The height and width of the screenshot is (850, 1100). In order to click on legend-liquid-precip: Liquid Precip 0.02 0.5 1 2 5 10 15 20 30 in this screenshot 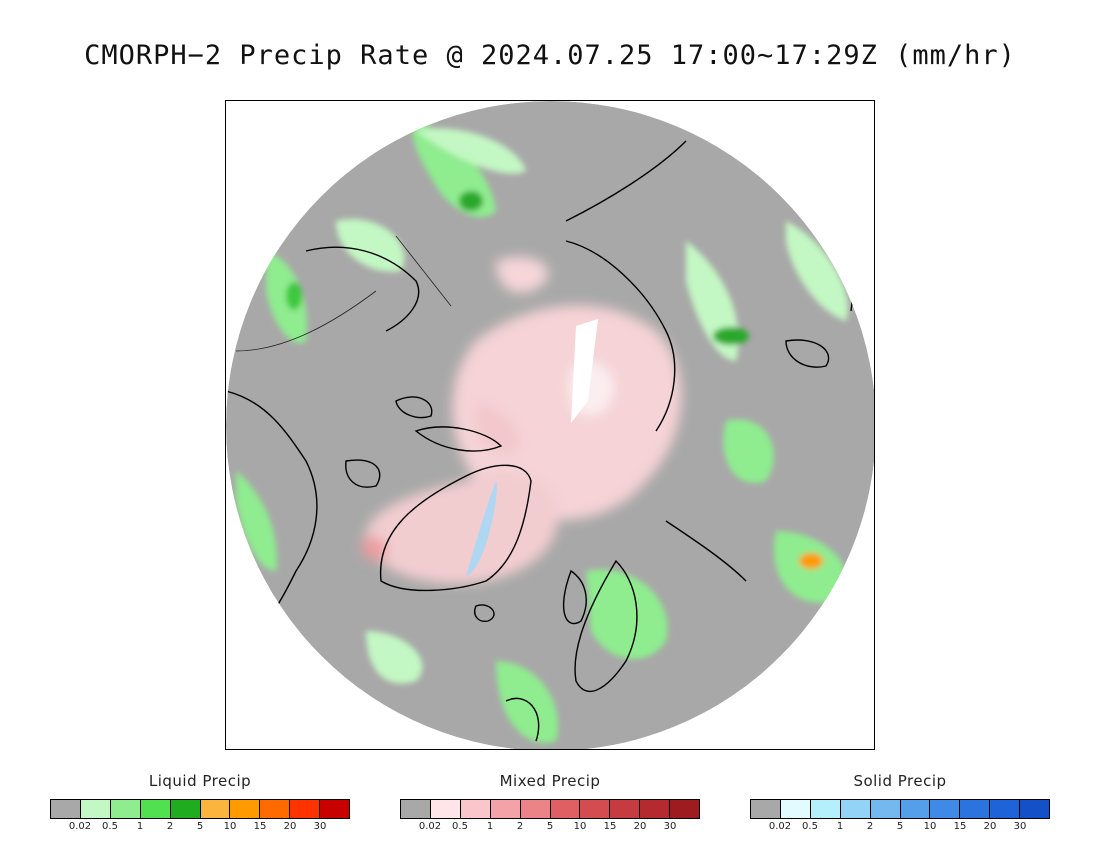, I will do `click(200, 803)`.